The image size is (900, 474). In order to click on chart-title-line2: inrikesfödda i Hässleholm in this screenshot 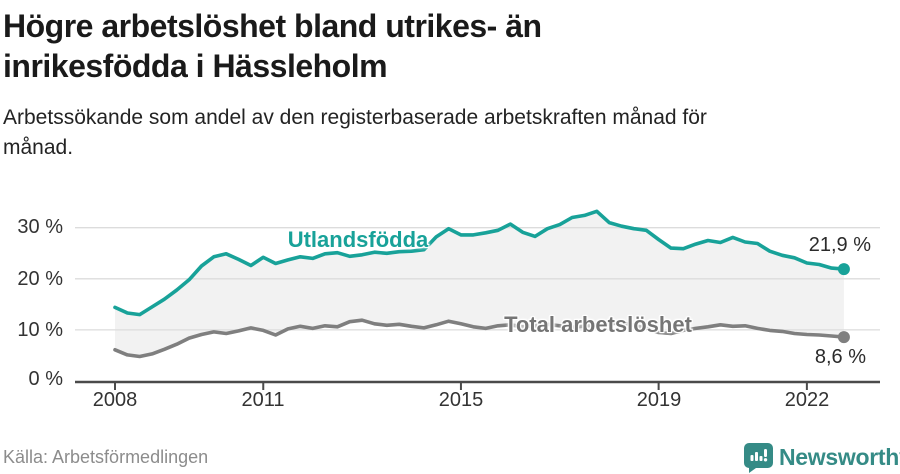, I will do `click(195, 66)`.